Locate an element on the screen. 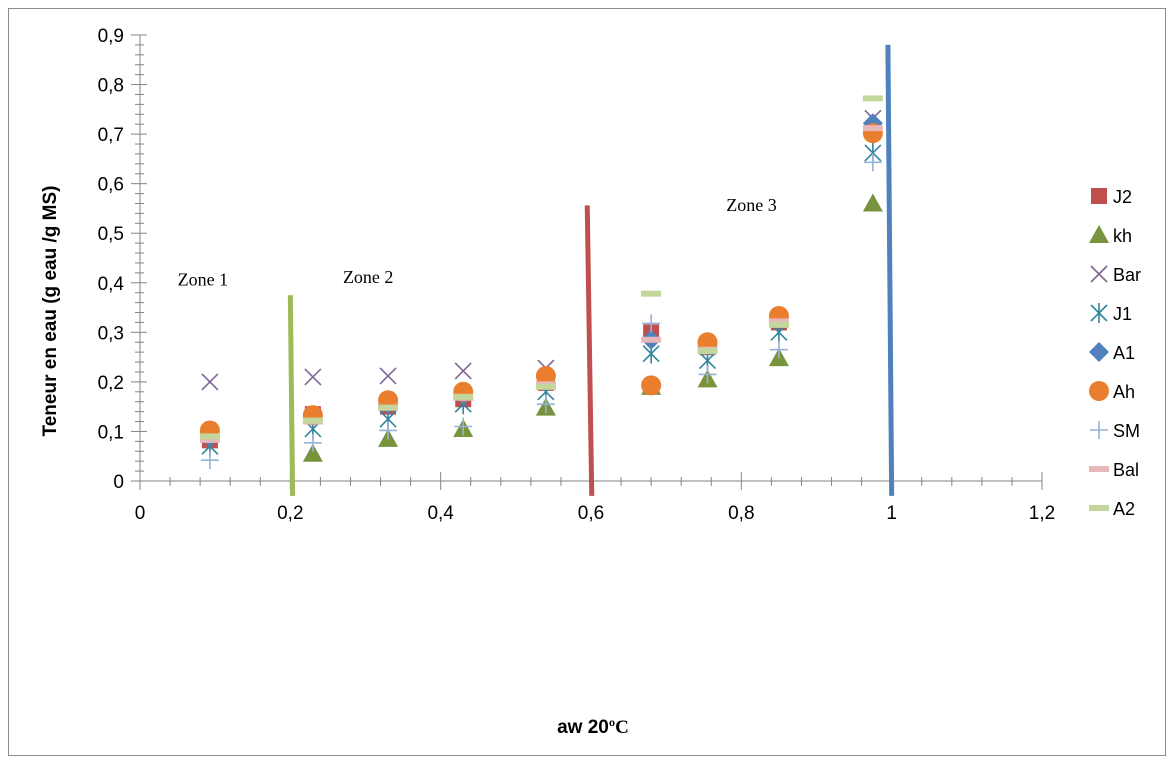 The height and width of the screenshot is (765, 1176). legend-item: Bar is located at coordinates (1115, 275).